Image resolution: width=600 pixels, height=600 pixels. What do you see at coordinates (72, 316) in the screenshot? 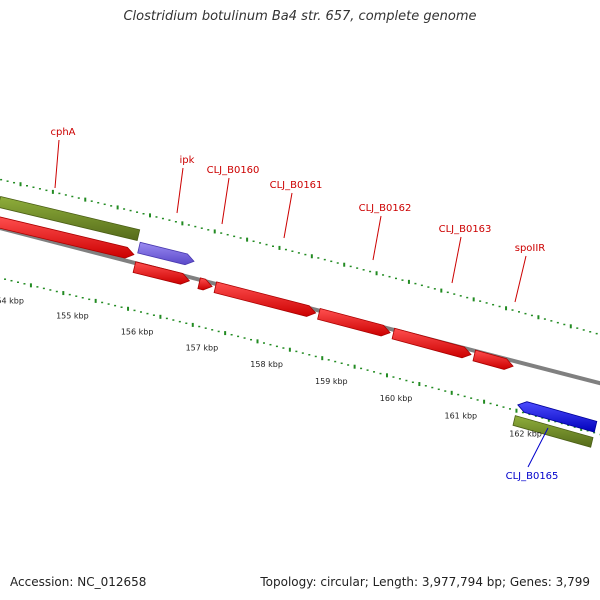
I see `axis-tick-label: 155 kbp` at bounding box center [72, 316].